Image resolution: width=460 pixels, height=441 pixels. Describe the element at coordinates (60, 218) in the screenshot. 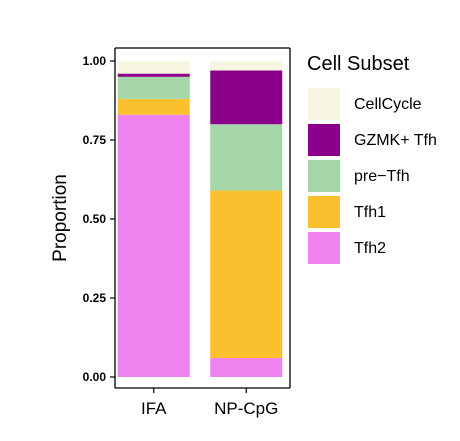

I see `y-axis-label: Proportion` at that location.